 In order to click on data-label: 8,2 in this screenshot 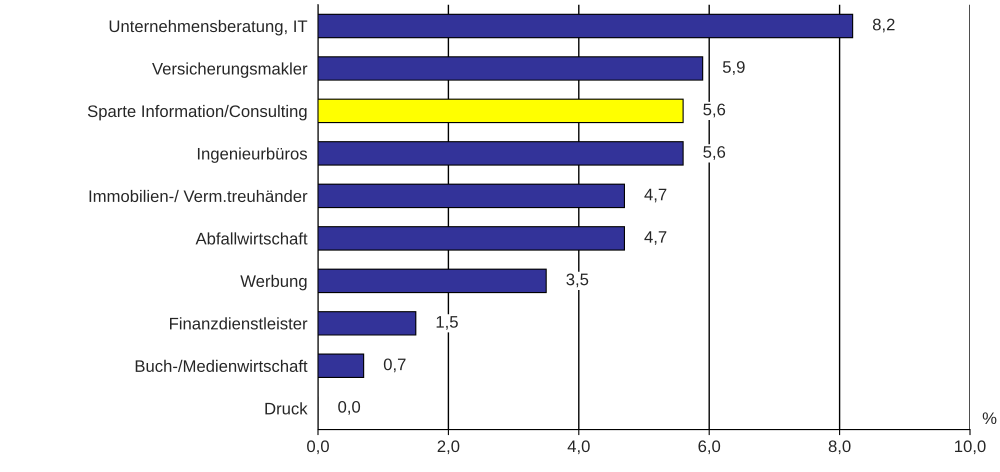, I will do `click(883, 25)`.